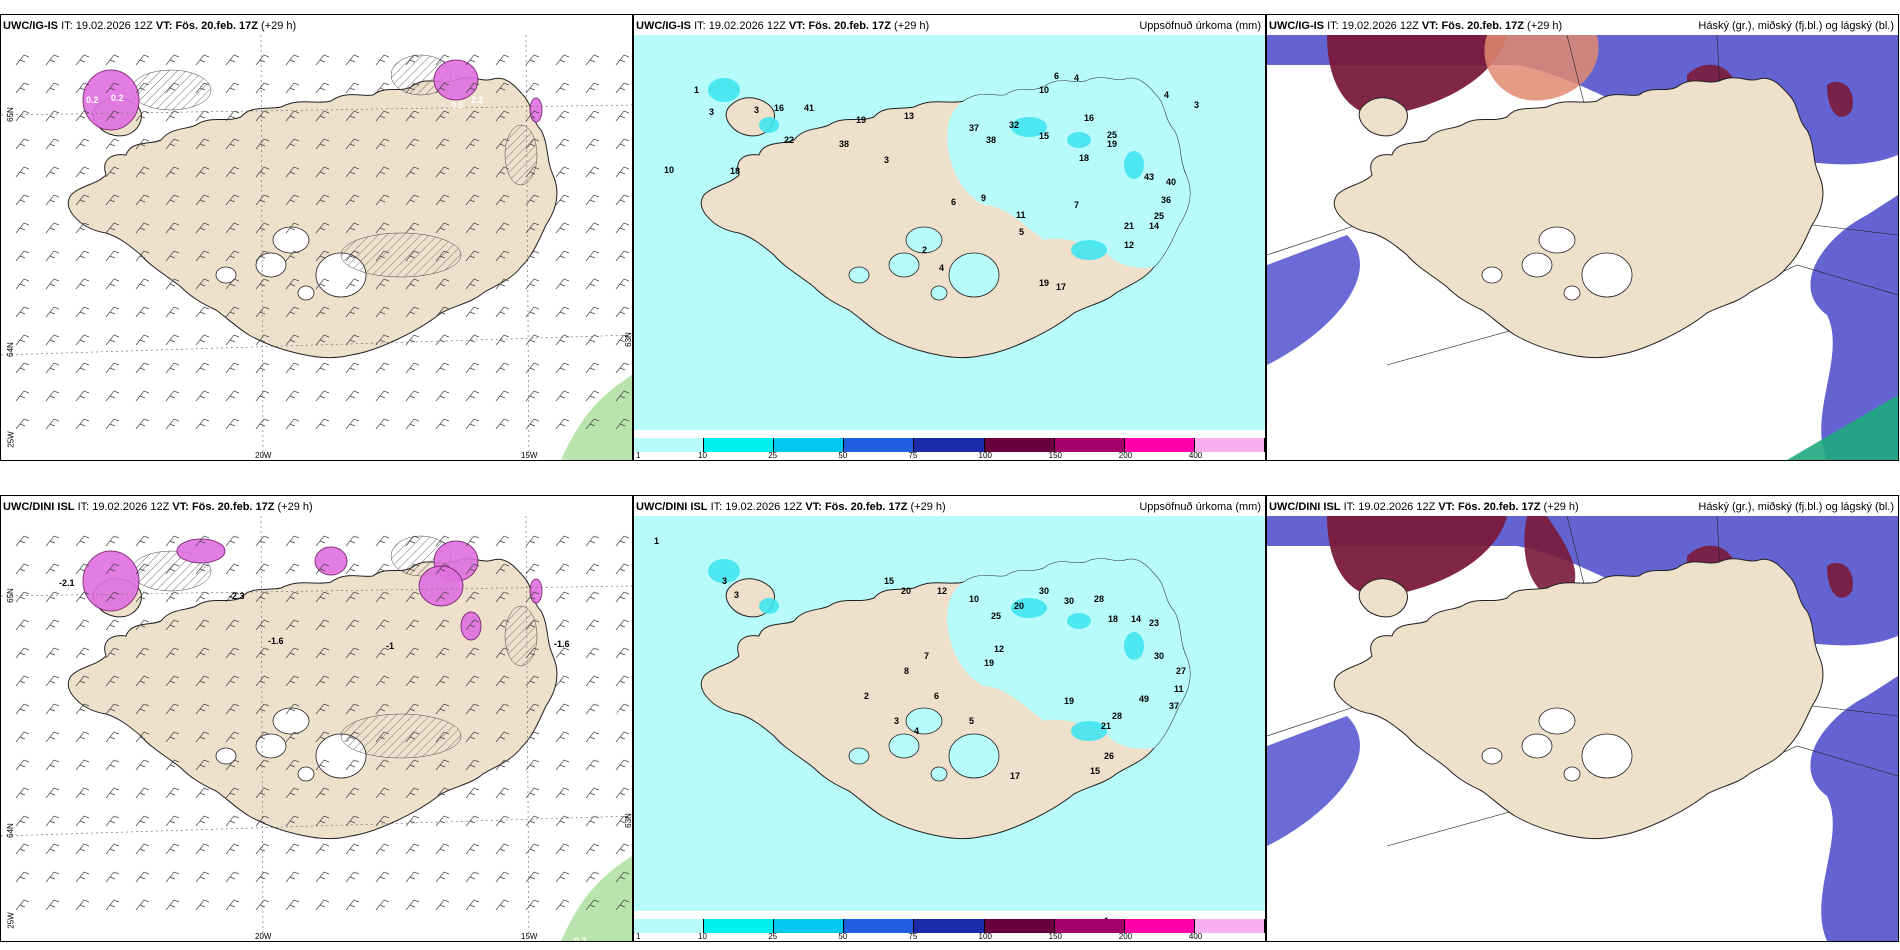  I want to click on precip-colorbar: 1 10 25 50 75 100 150 200 400, so click(949, 449).